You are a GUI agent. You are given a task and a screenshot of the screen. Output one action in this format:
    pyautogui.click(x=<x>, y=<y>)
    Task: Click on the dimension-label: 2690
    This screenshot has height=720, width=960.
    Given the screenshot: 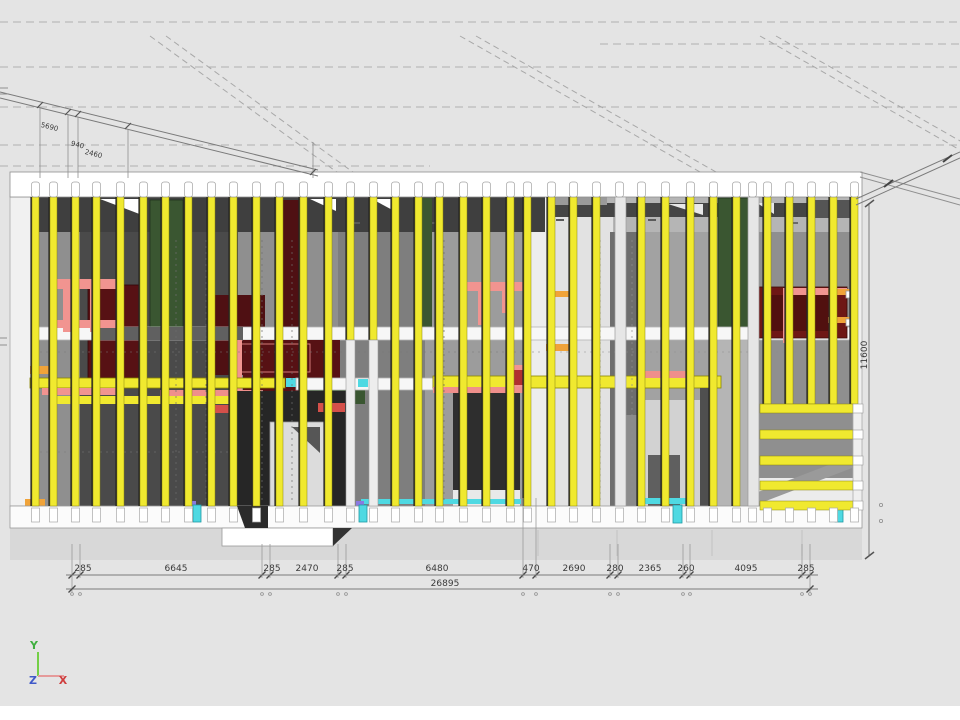 What is the action you would take?
    pyautogui.click(x=574, y=569)
    